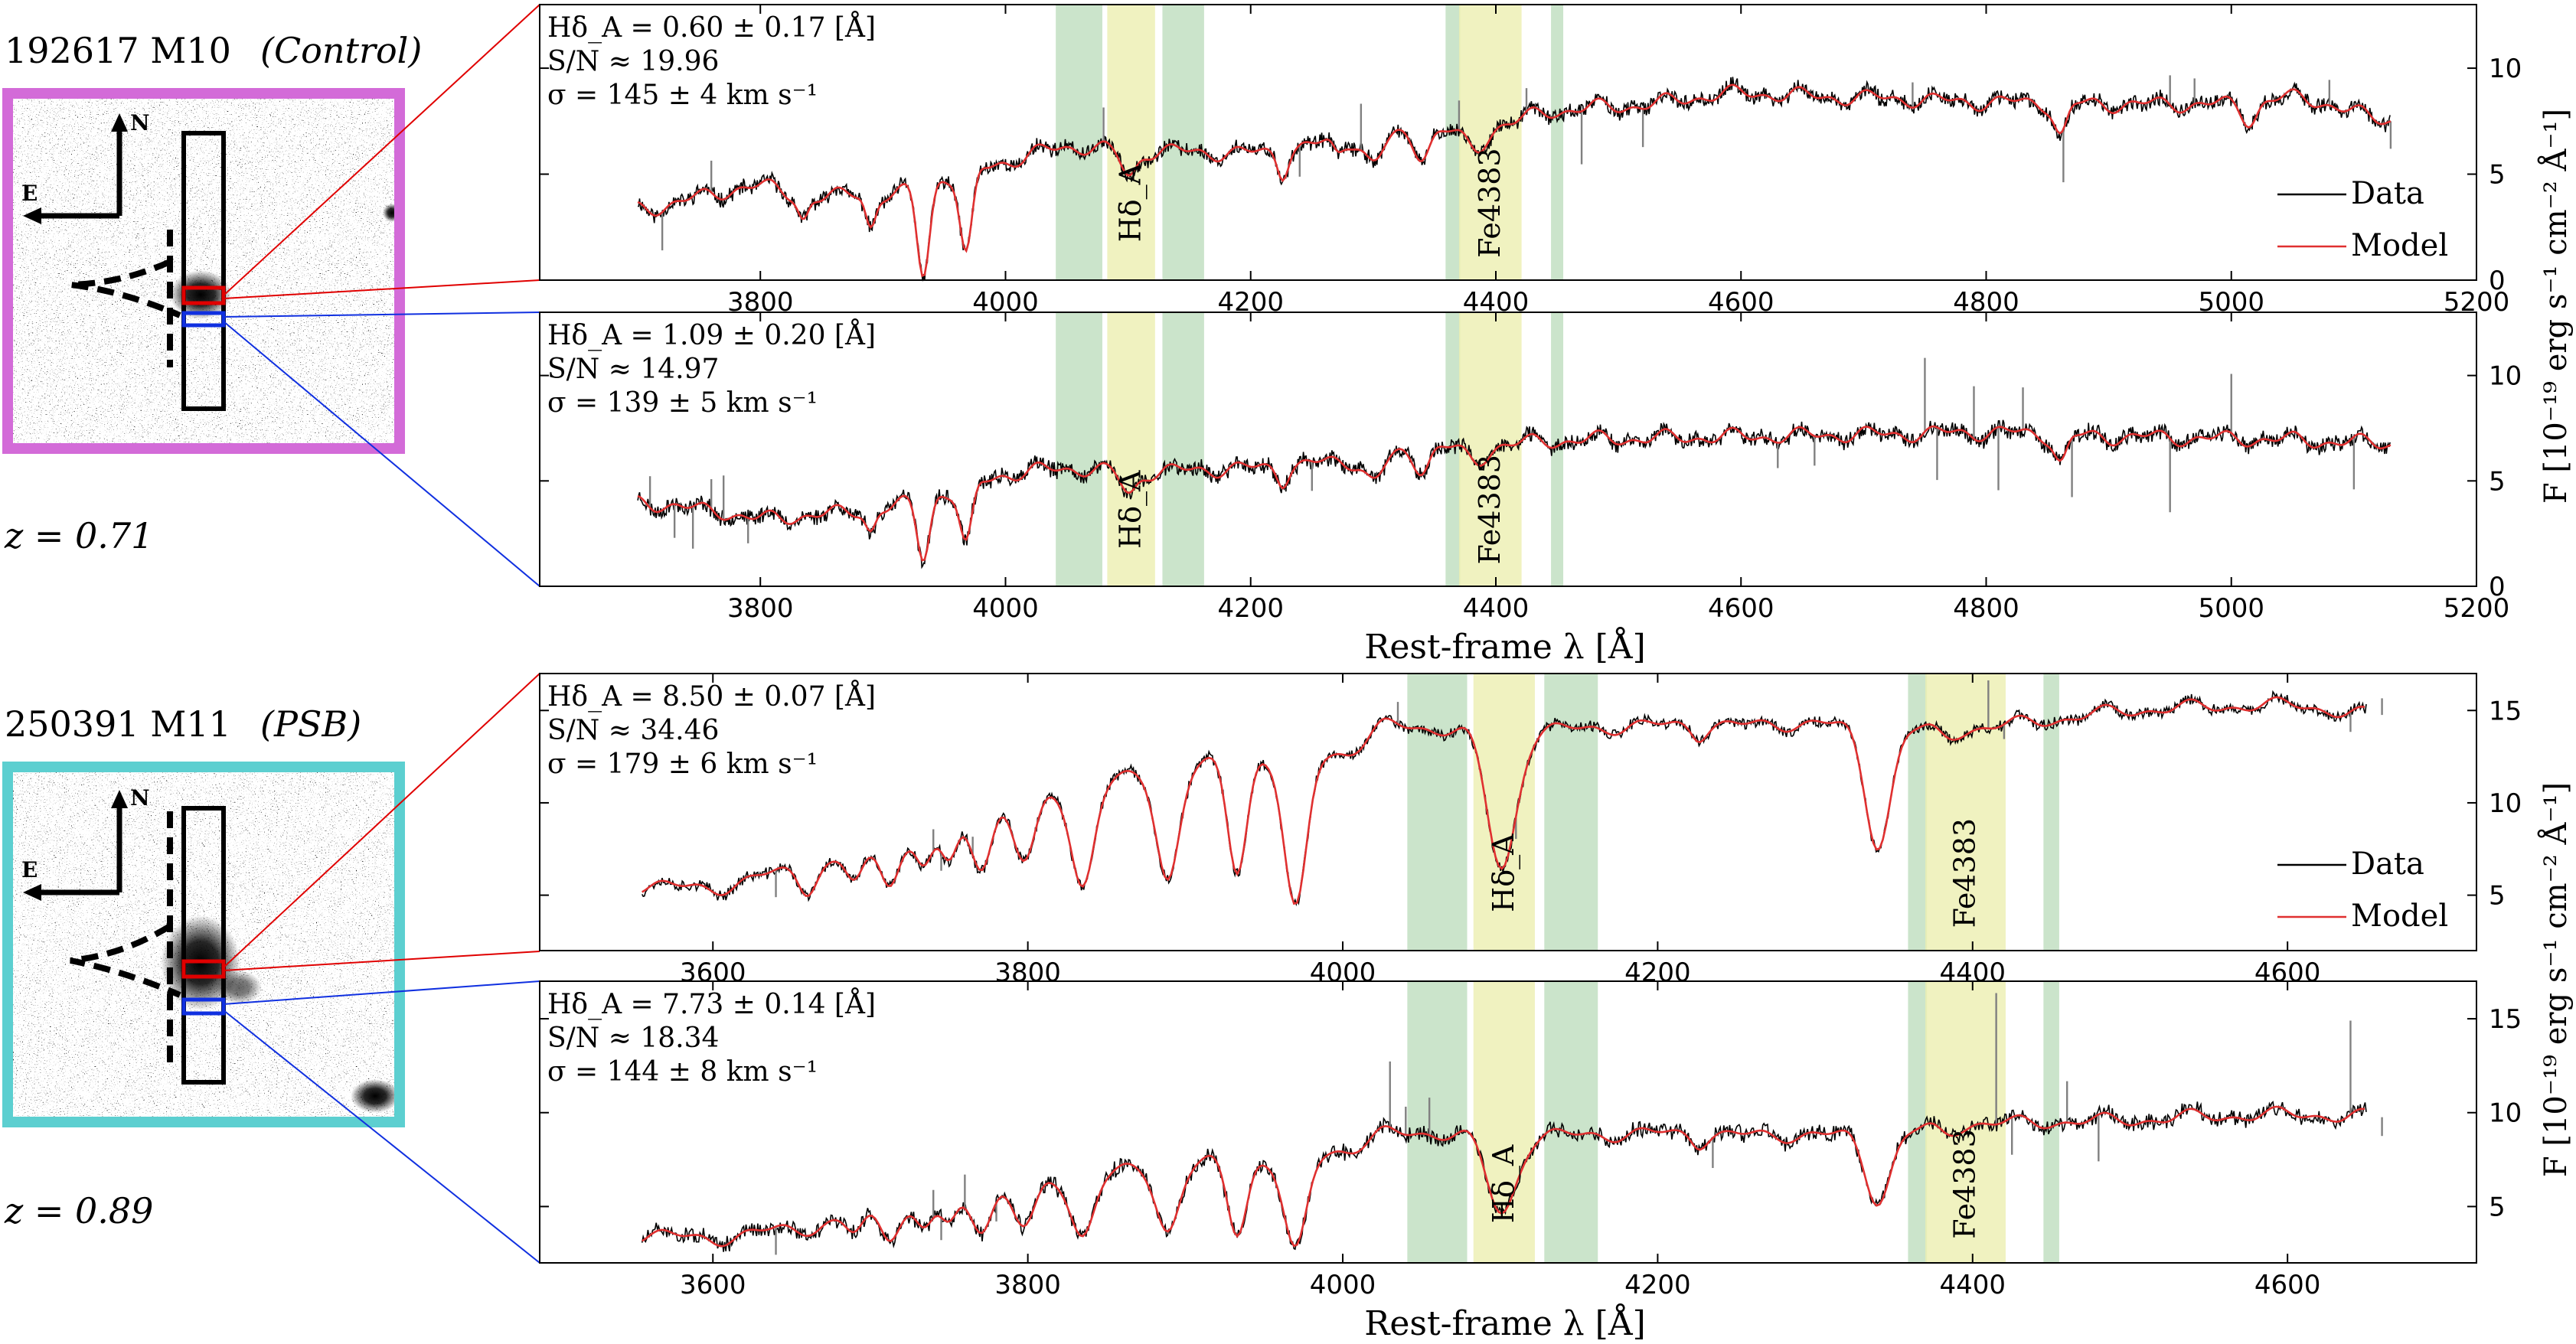 The height and width of the screenshot is (1344, 2576). What do you see at coordinates (1496, 608) in the screenshot?
I see `x-tick-label-2-4400: 4400` at bounding box center [1496, 608].